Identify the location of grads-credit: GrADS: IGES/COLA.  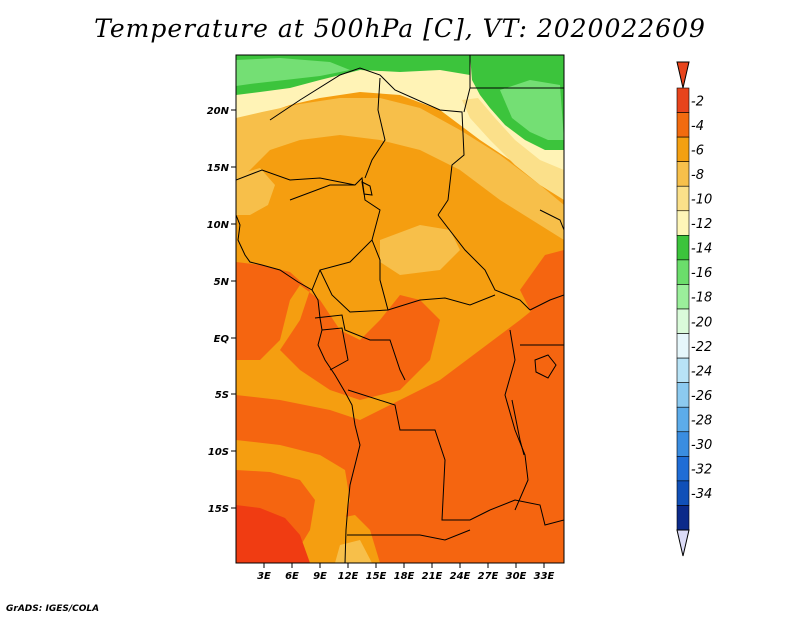
(53, 609).